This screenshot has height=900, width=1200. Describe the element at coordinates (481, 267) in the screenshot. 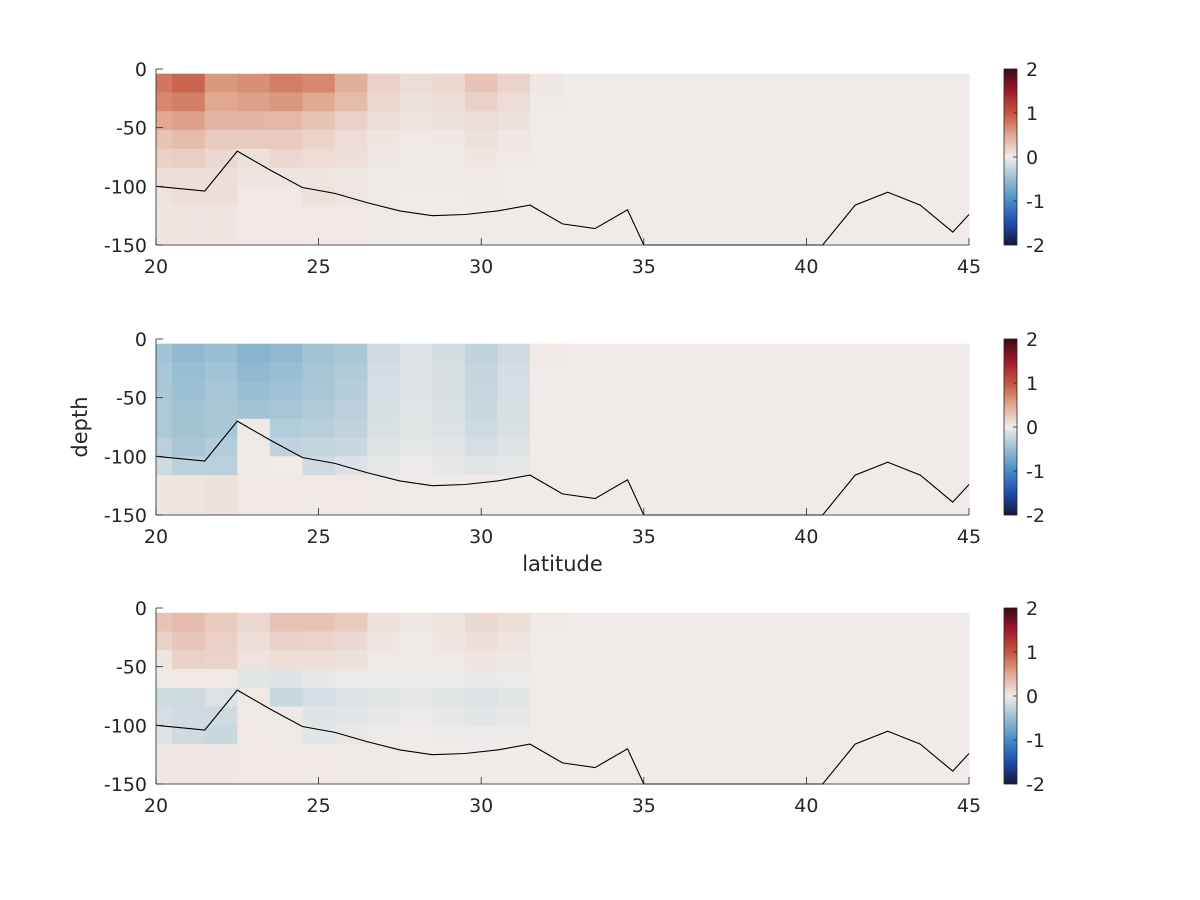

I see `x-tick-label: 30` at that location.